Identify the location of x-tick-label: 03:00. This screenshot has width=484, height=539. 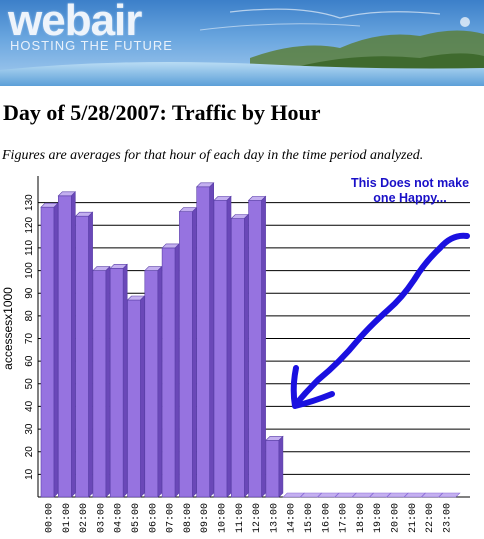
(101, 518).